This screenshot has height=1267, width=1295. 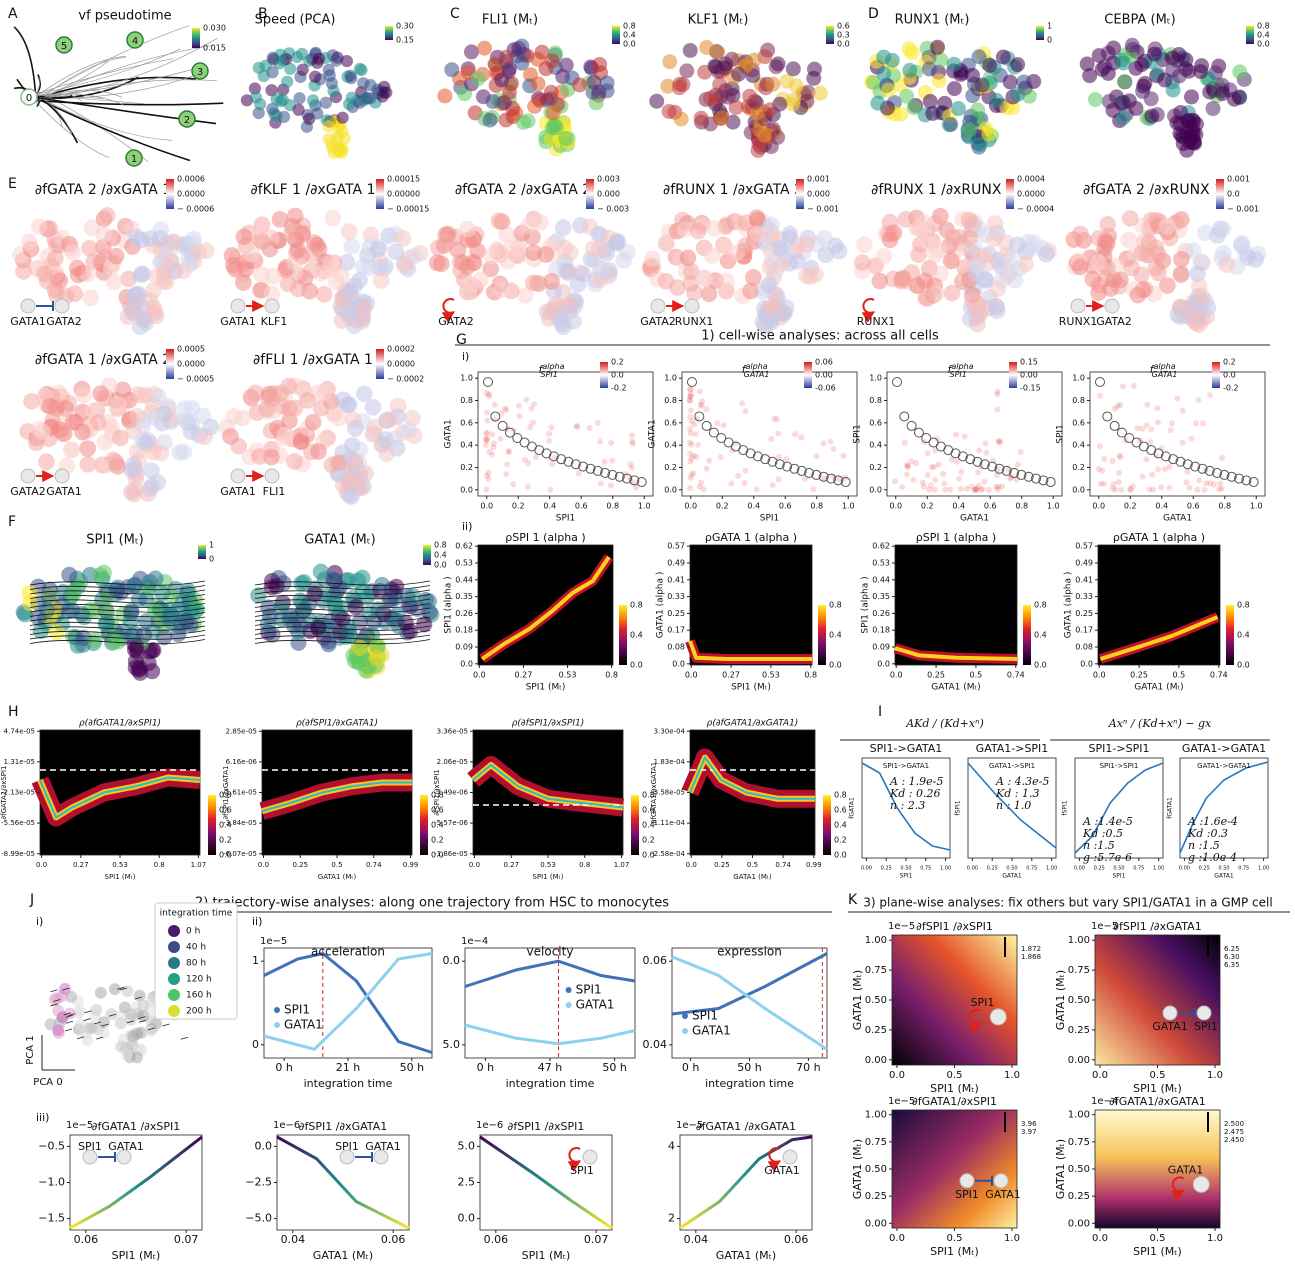 What do you see at coordinates (671, 1218) in the screenshot?
I see `y-tick-label: 2` at bounding box center [671, 1218].